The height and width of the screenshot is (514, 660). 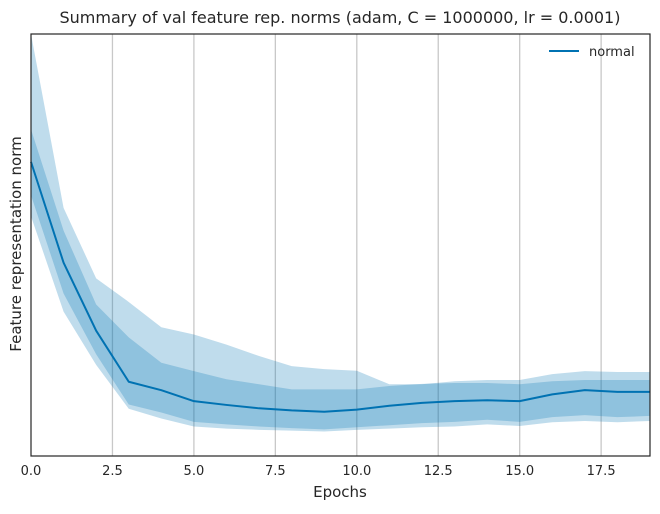 What do you see at coordinates (356, 471) in the screenshot?
I see `x-tick-label: 10.0` at bounding box center [356, 471].